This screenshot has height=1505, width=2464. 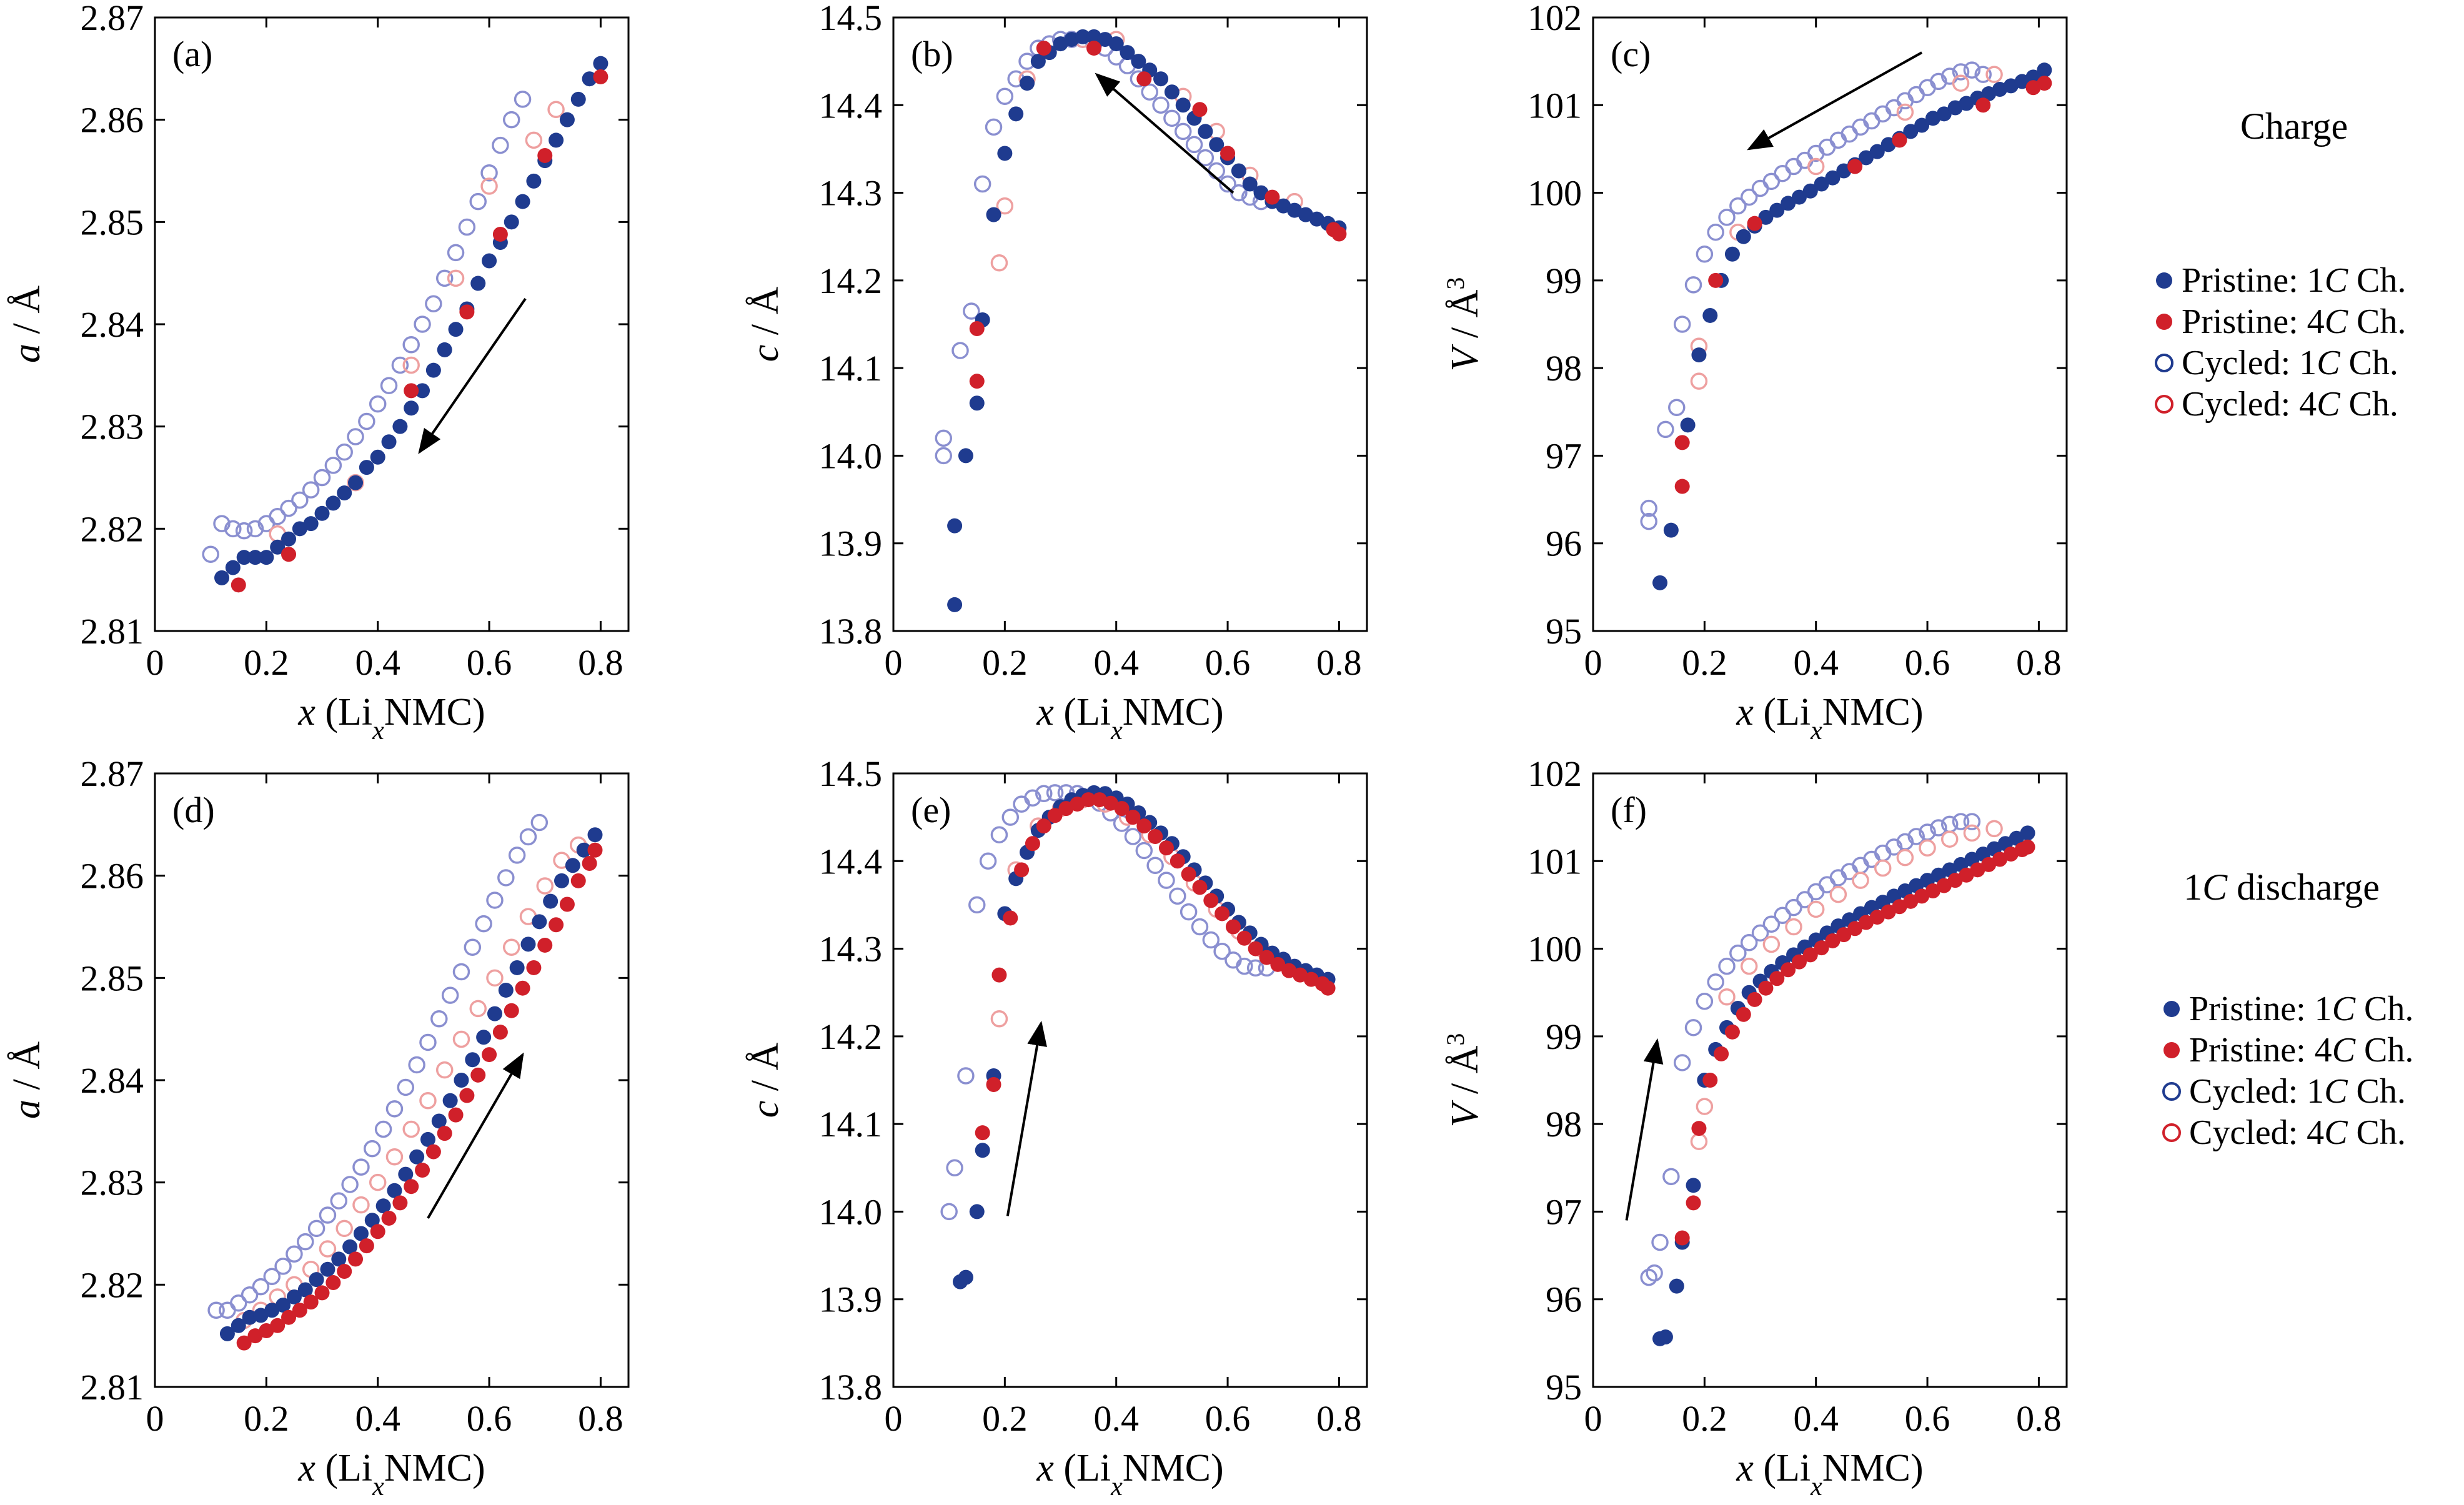 I want to click on x-tick-label: 0.8, so click(x=1339, y=662).